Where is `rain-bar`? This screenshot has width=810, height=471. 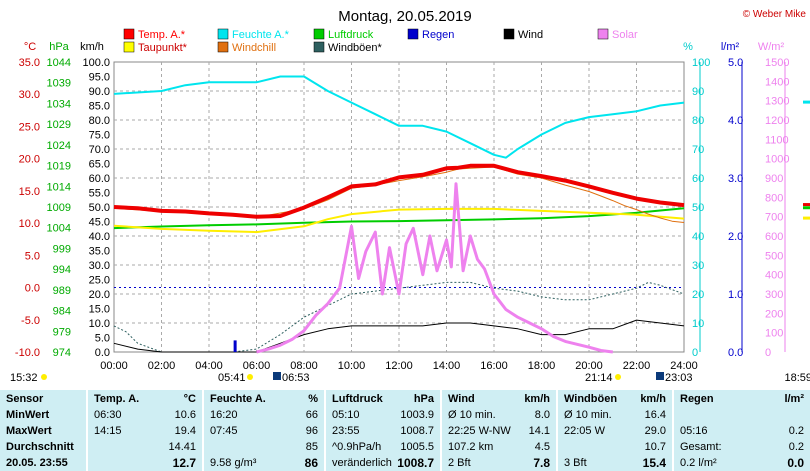 rain-bar is located at coordinates (235, 346).